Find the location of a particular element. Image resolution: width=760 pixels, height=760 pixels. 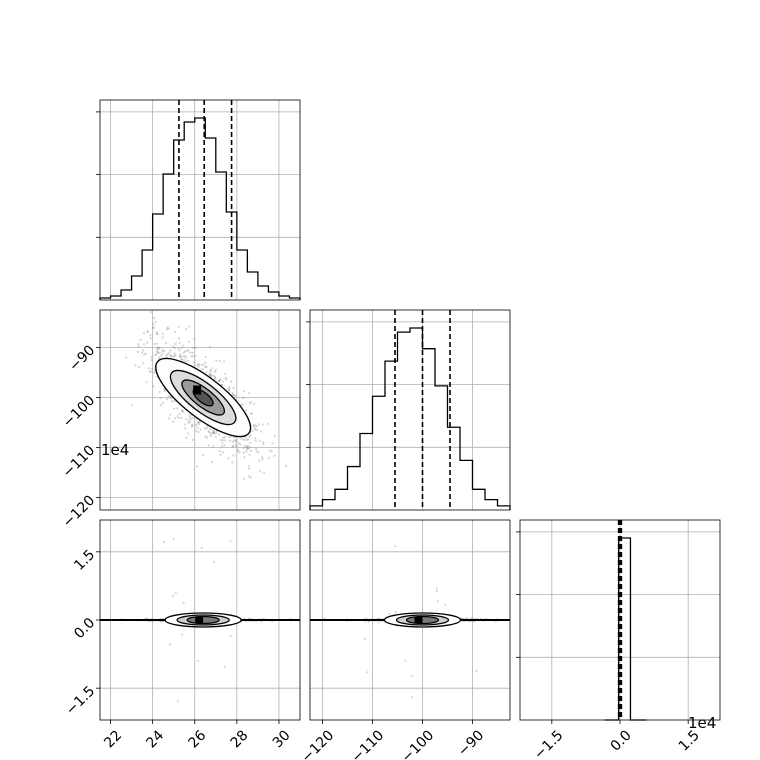

y-tick-label: −1.5 is located at coordinates (80, 700).